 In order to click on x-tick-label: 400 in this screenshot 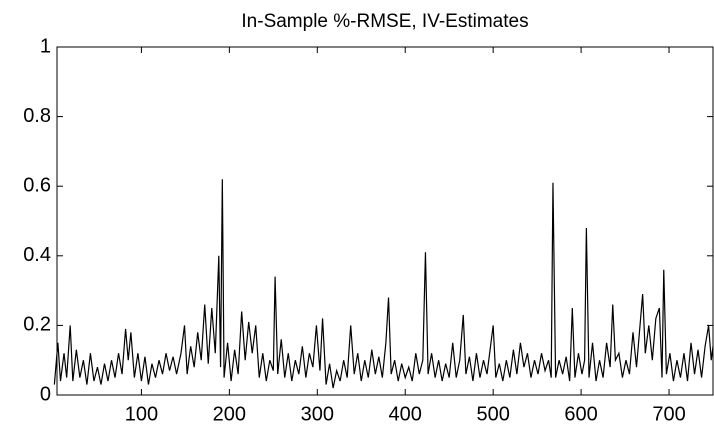, I will do `click(405, 414)`.